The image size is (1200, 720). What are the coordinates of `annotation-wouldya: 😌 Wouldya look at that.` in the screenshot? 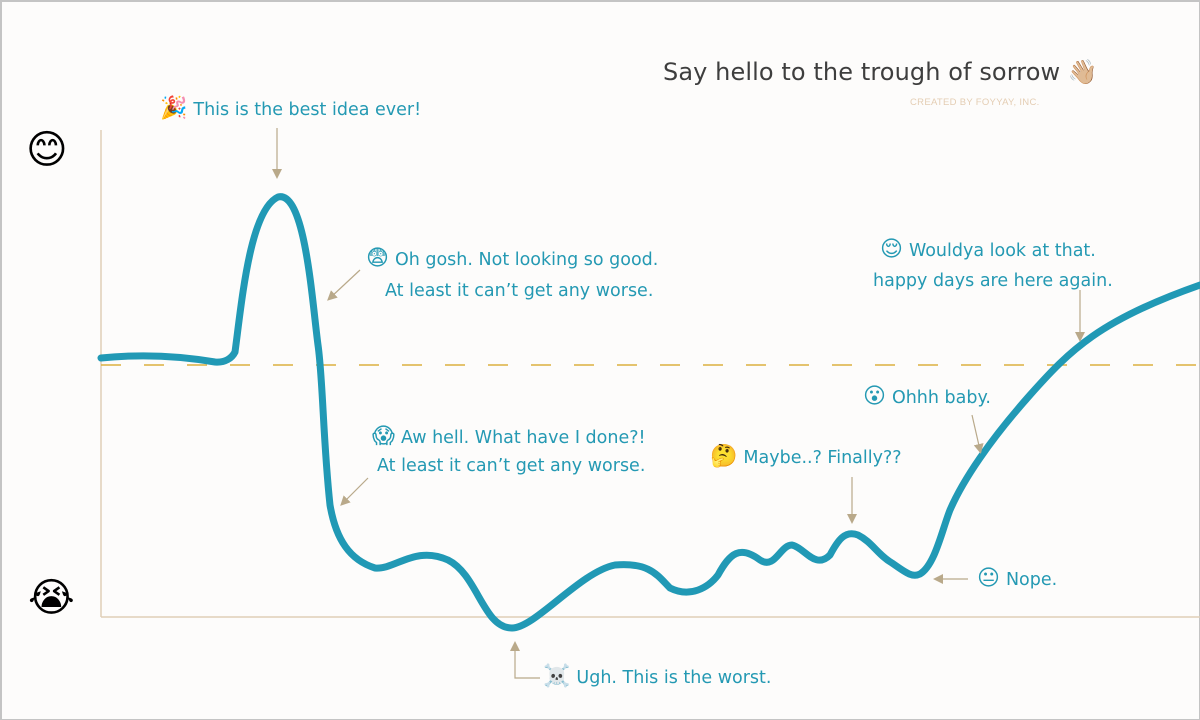 It's located at (988, 249).